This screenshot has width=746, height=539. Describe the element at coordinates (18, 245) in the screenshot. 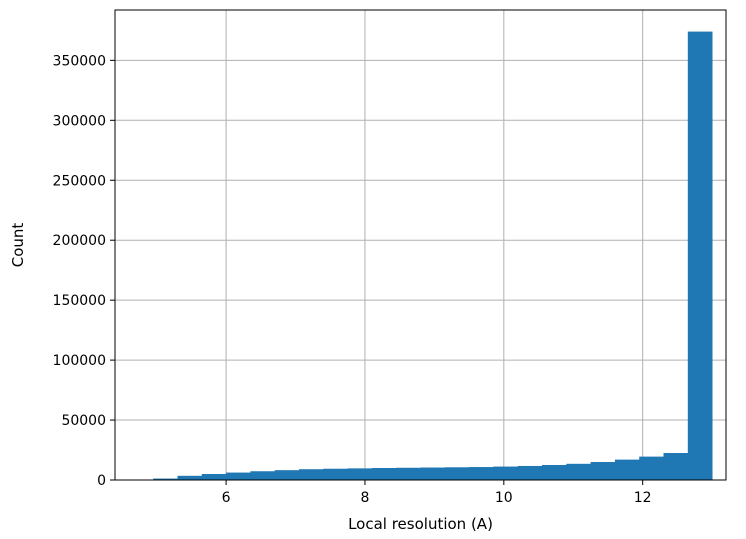

I see `y-axis-label: Count` at that location.